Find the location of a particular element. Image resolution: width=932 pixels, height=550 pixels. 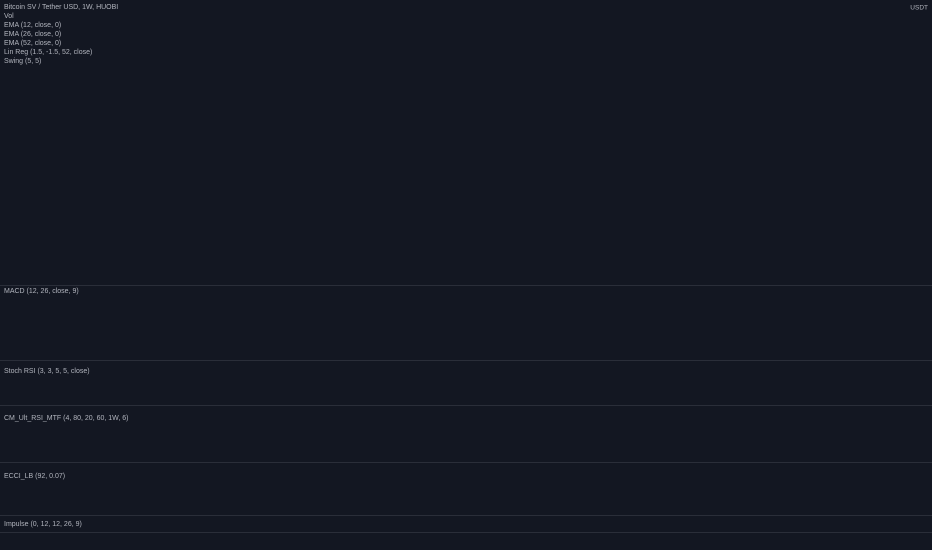

pane-title: MACD (12, 26, close, 9) is located at coordinates (41, 291).